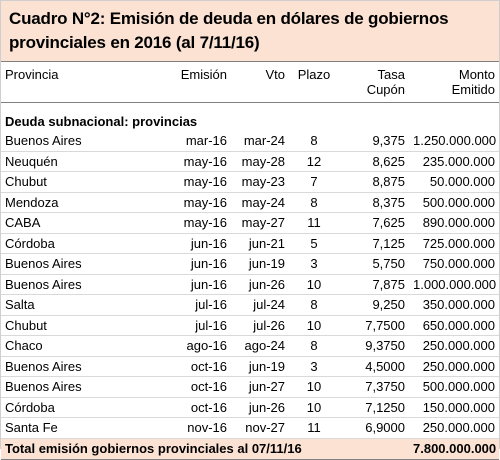 The height and width of the screenshot is (460, 500). Describe the element at coordinates (454, 223) in the screenshot. I see `cell-monto: 890.000.000` at that location.